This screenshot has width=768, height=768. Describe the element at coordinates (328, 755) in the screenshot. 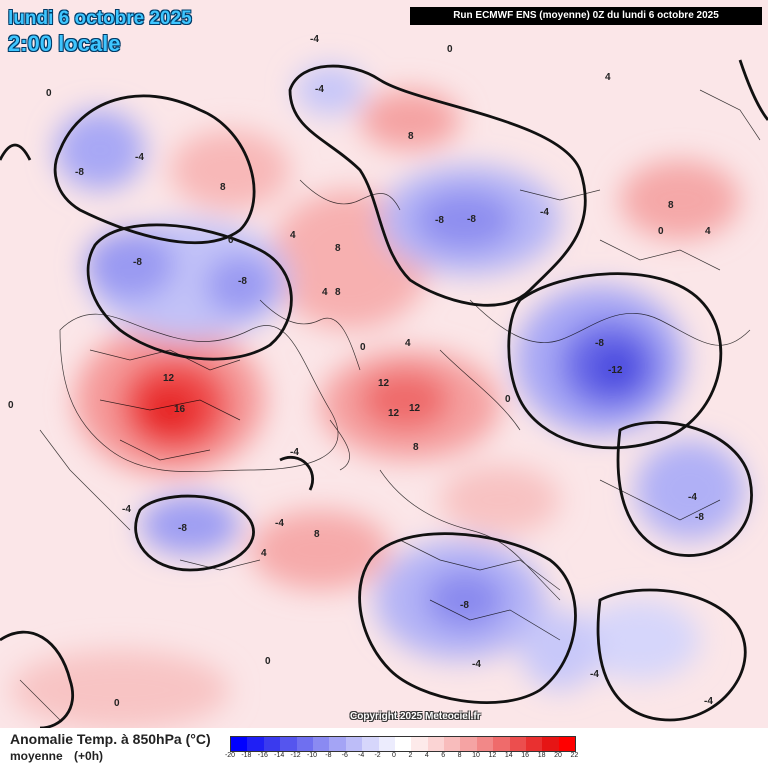

I see `scale-tick-label: -8` at that location.